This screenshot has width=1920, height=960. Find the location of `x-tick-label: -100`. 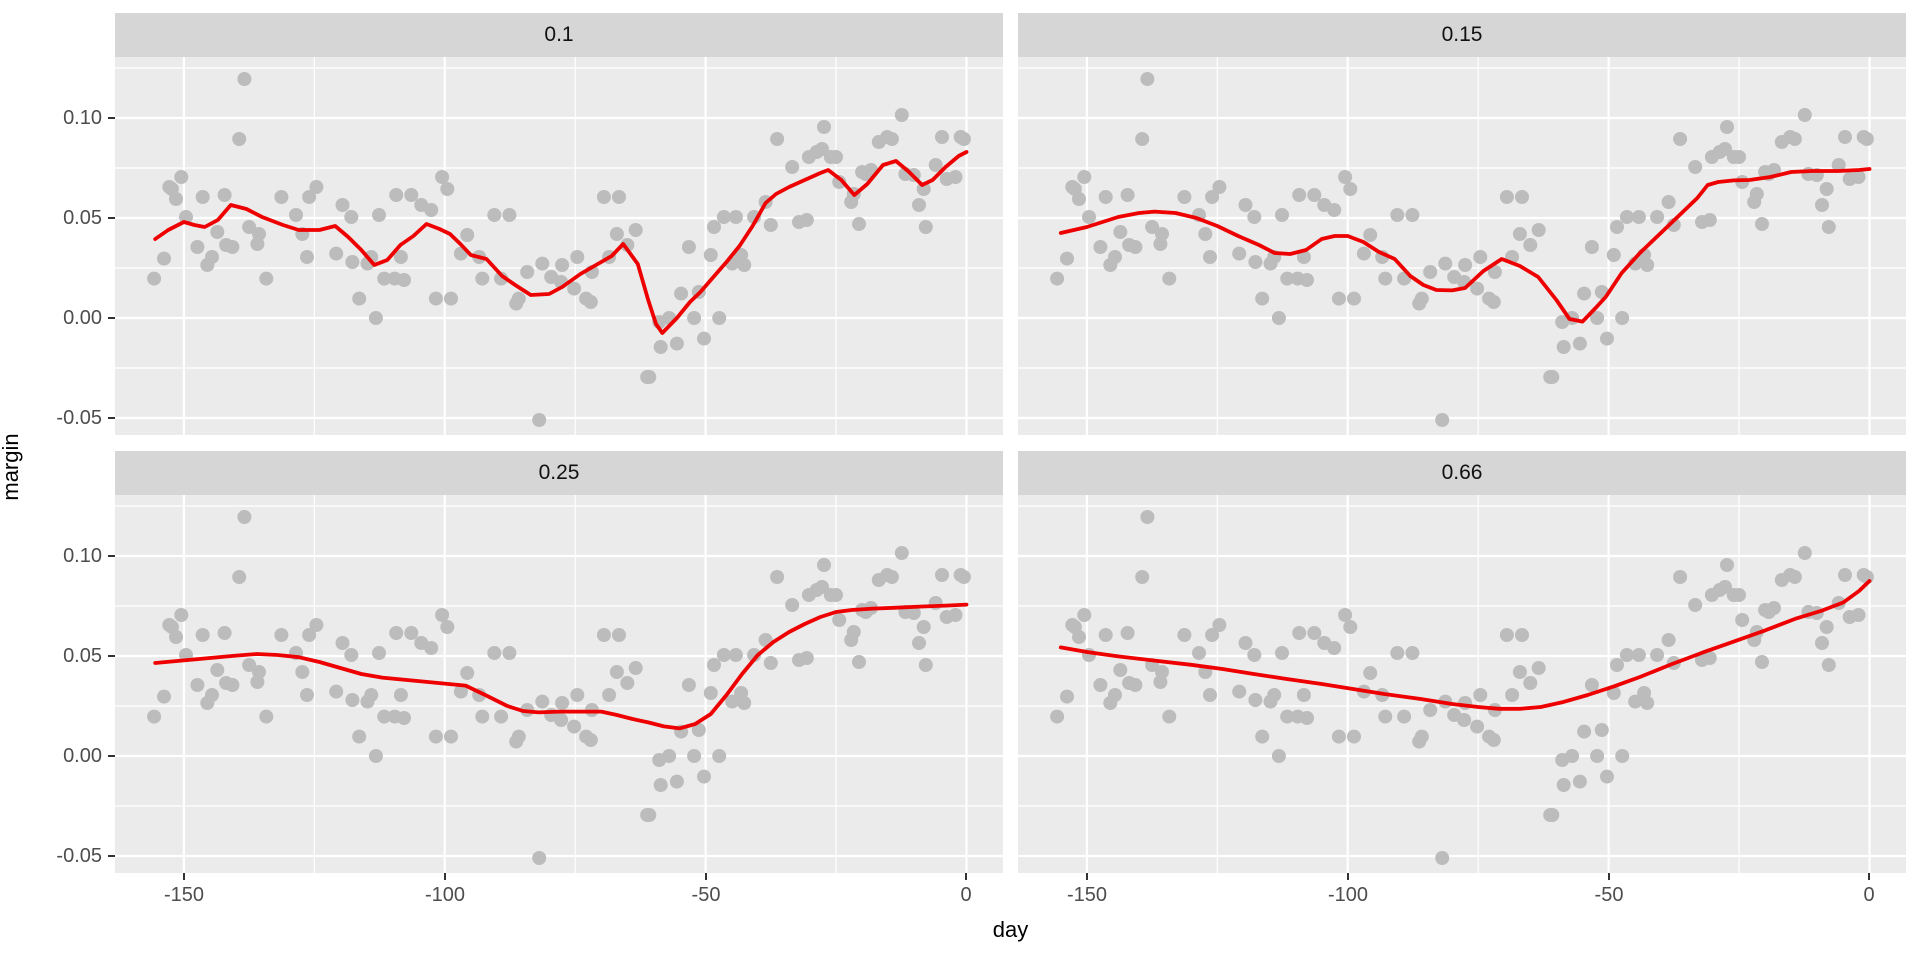

x-tick-label: -100 is located at coordinates (445, 895).